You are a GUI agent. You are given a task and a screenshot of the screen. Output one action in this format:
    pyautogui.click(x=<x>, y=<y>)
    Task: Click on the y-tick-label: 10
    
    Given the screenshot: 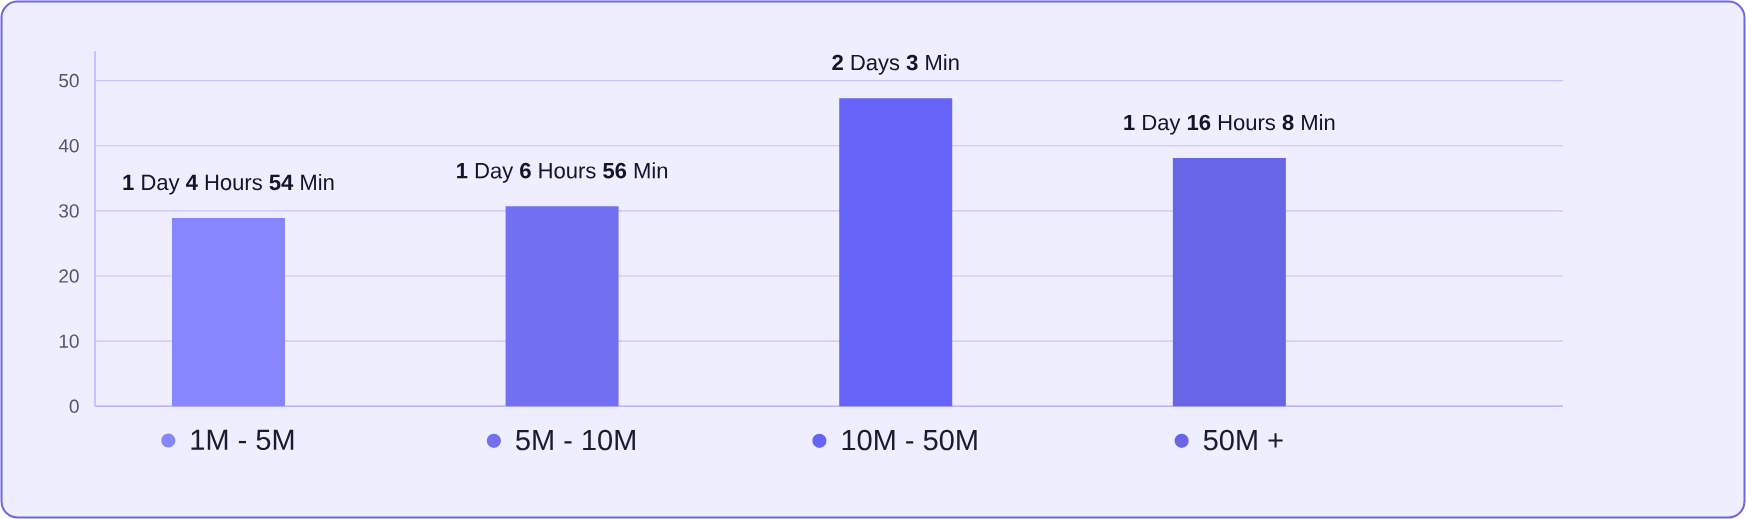 What is the action you would take?
    pyautogui.click(x=69, y=341)
    